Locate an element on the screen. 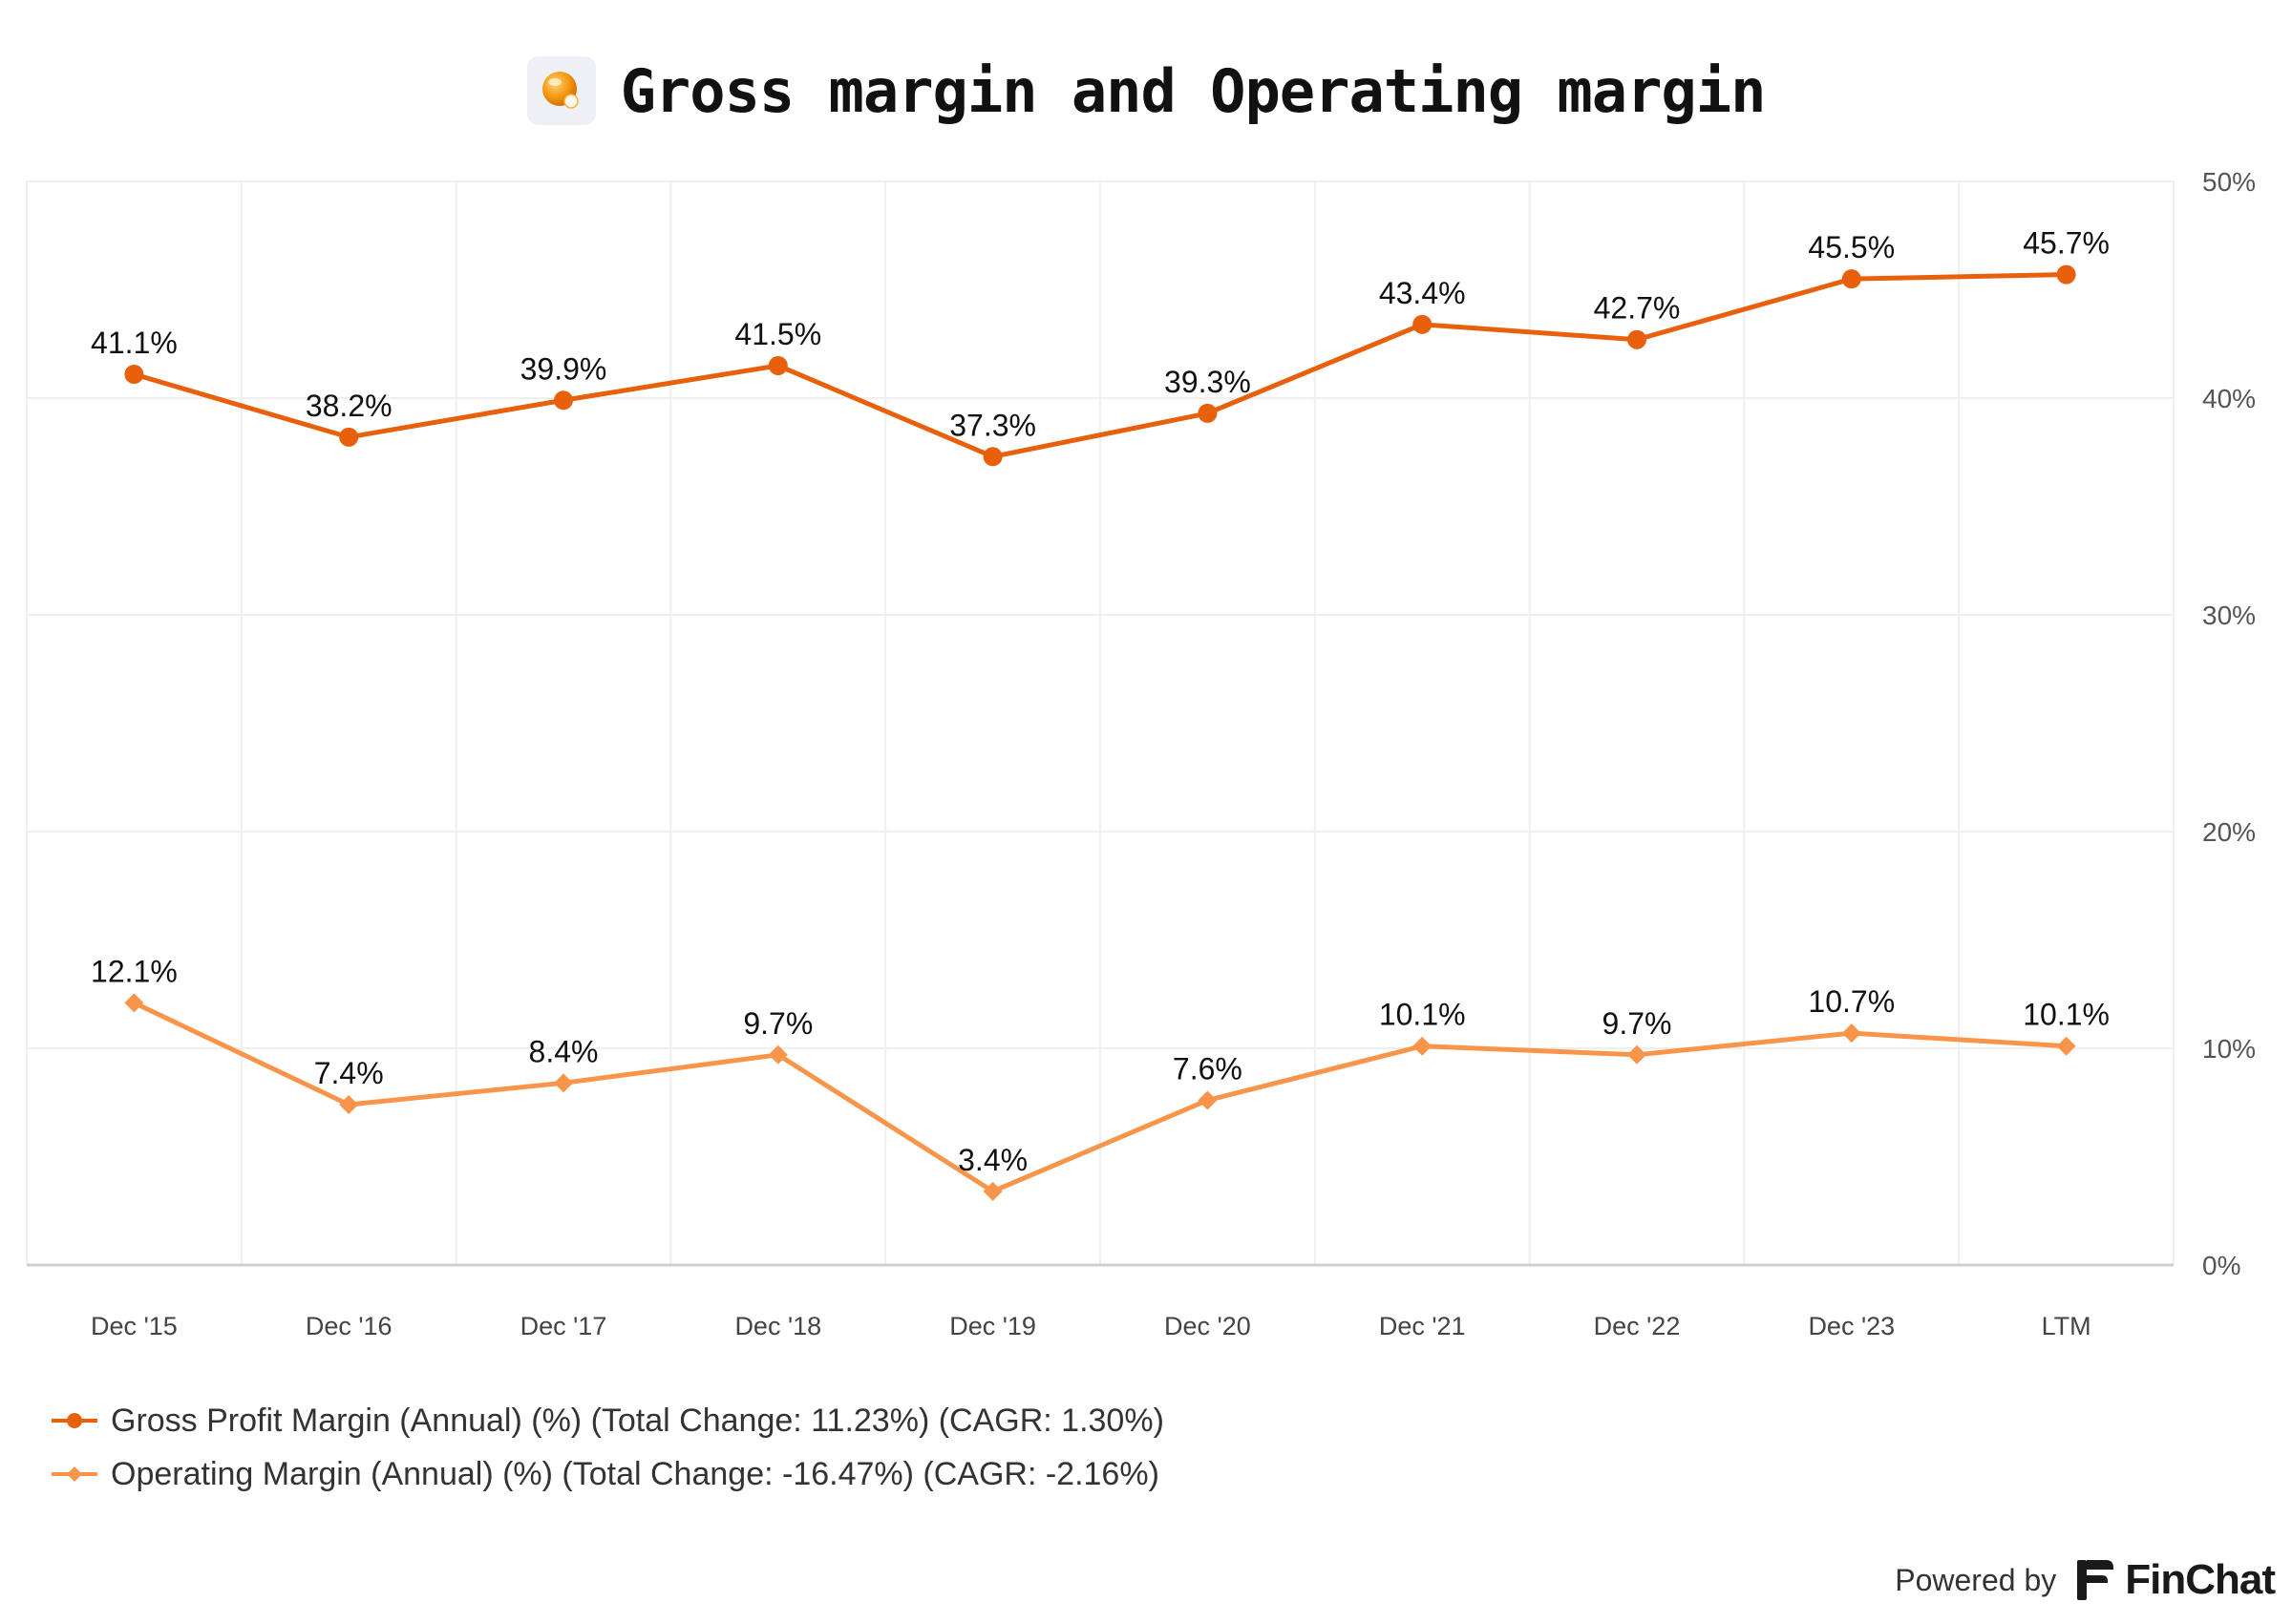 This screenshot has width=2292, height=1624. data-label: 12.1% is located at coordinates (134, 971).